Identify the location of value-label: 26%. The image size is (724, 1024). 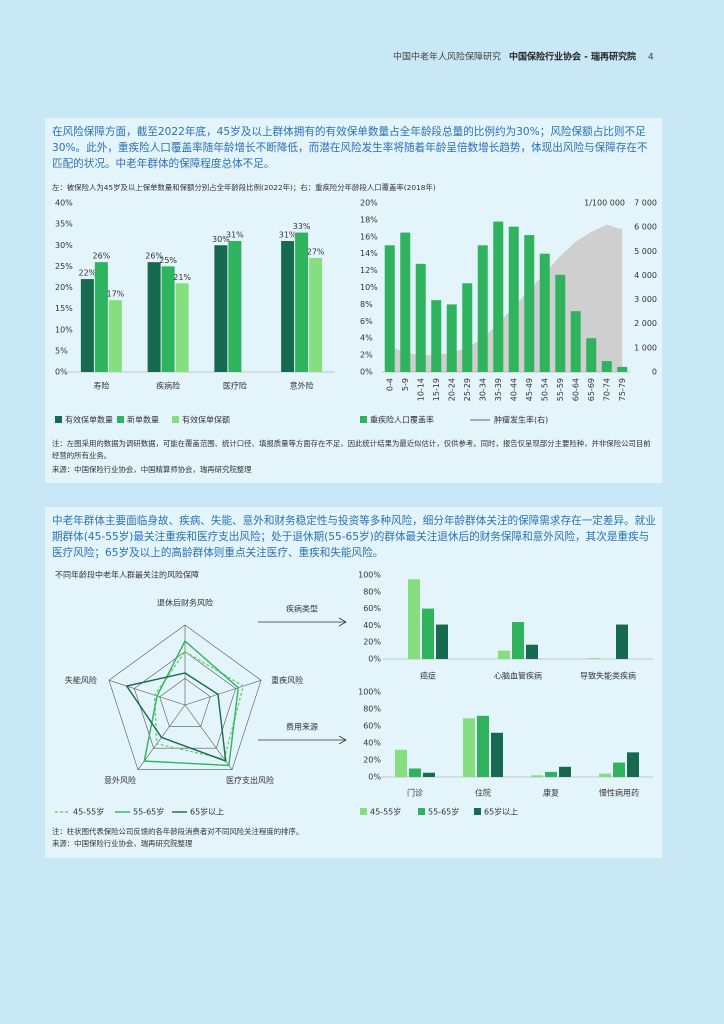
(101, 256).